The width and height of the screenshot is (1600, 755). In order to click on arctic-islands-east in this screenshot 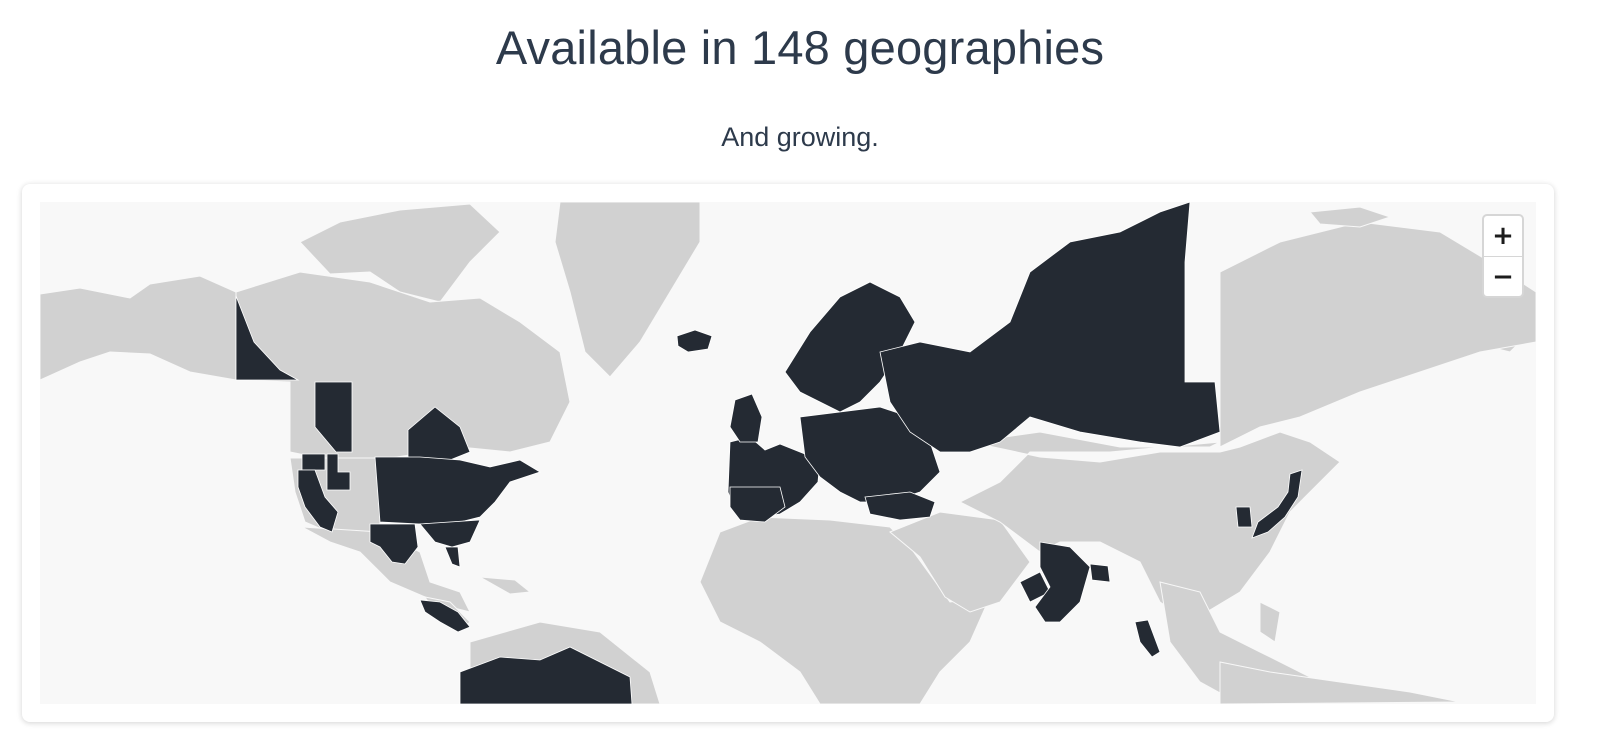, I will do `click(1350, 217)`.